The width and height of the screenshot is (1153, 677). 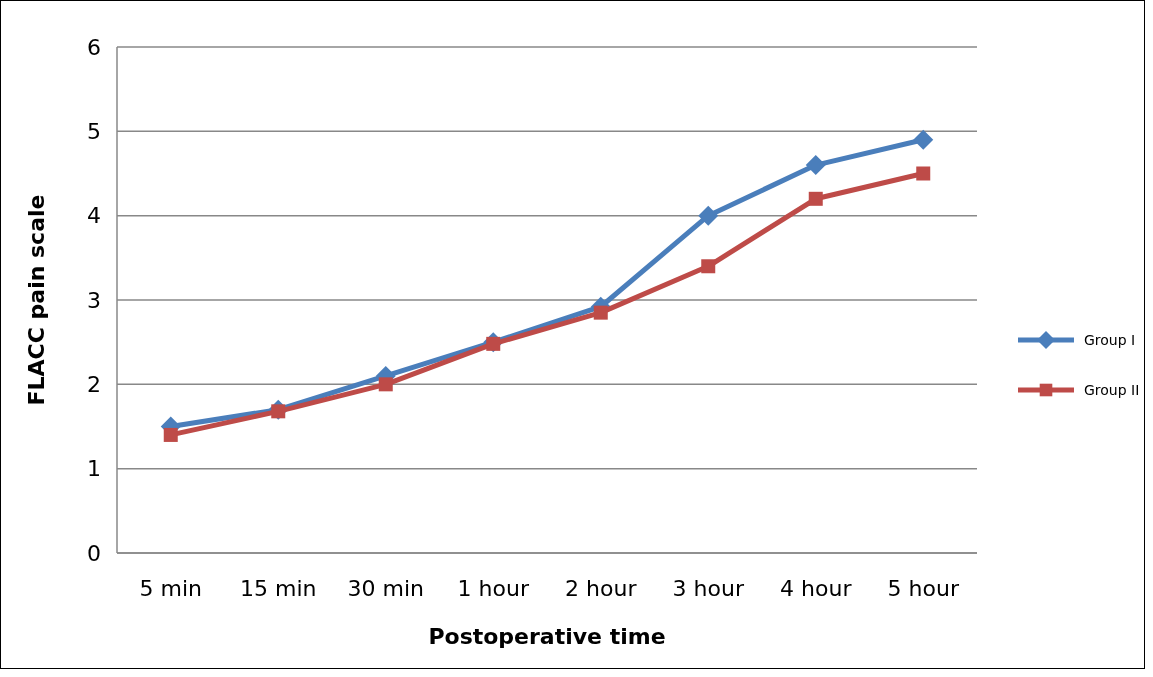 What do you see at coordinates (94, 553) in the screenshot?
I see `y-tick-label: 0` at bounding box center [94, 553].